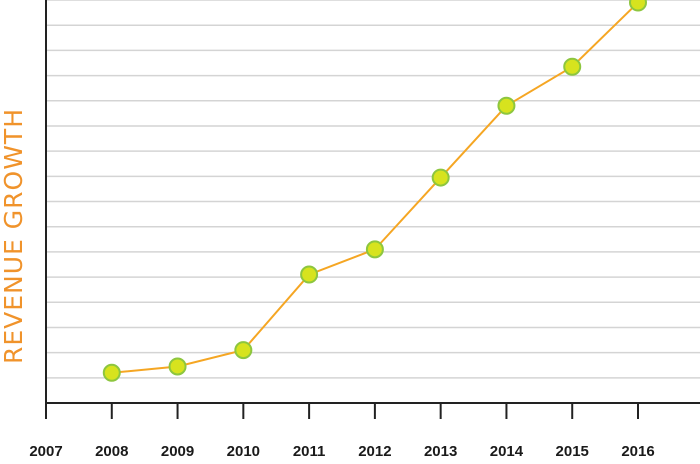  Describe the element at coordinates (374, 451) in the screenshot. I see `x-tick-label: 2012` at that location.